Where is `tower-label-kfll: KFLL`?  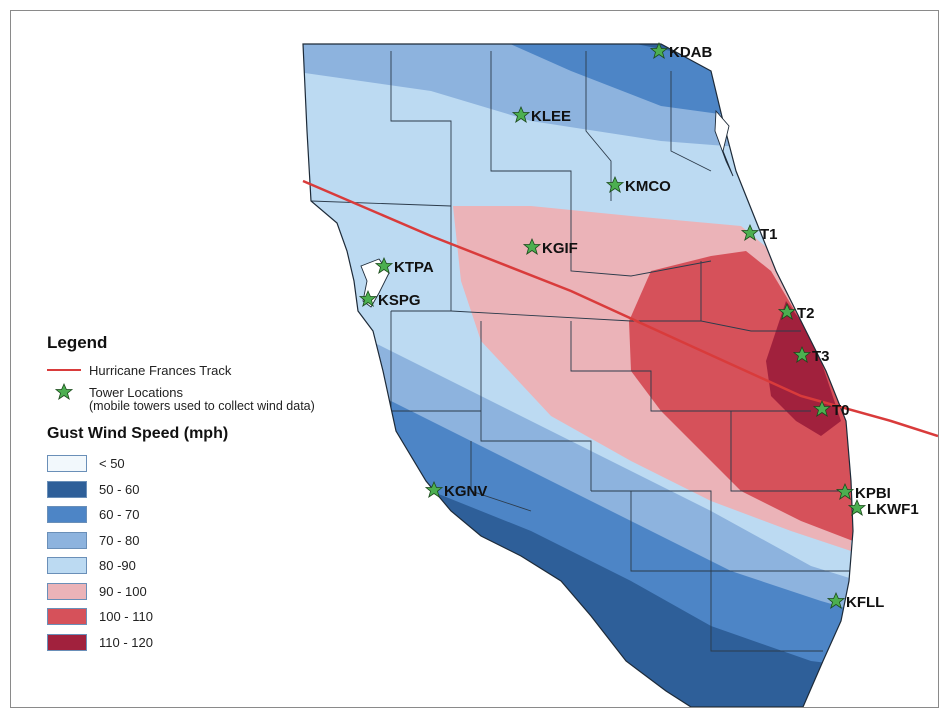
tower-label-kfll: KFLL is located at coordinates (865, 602).